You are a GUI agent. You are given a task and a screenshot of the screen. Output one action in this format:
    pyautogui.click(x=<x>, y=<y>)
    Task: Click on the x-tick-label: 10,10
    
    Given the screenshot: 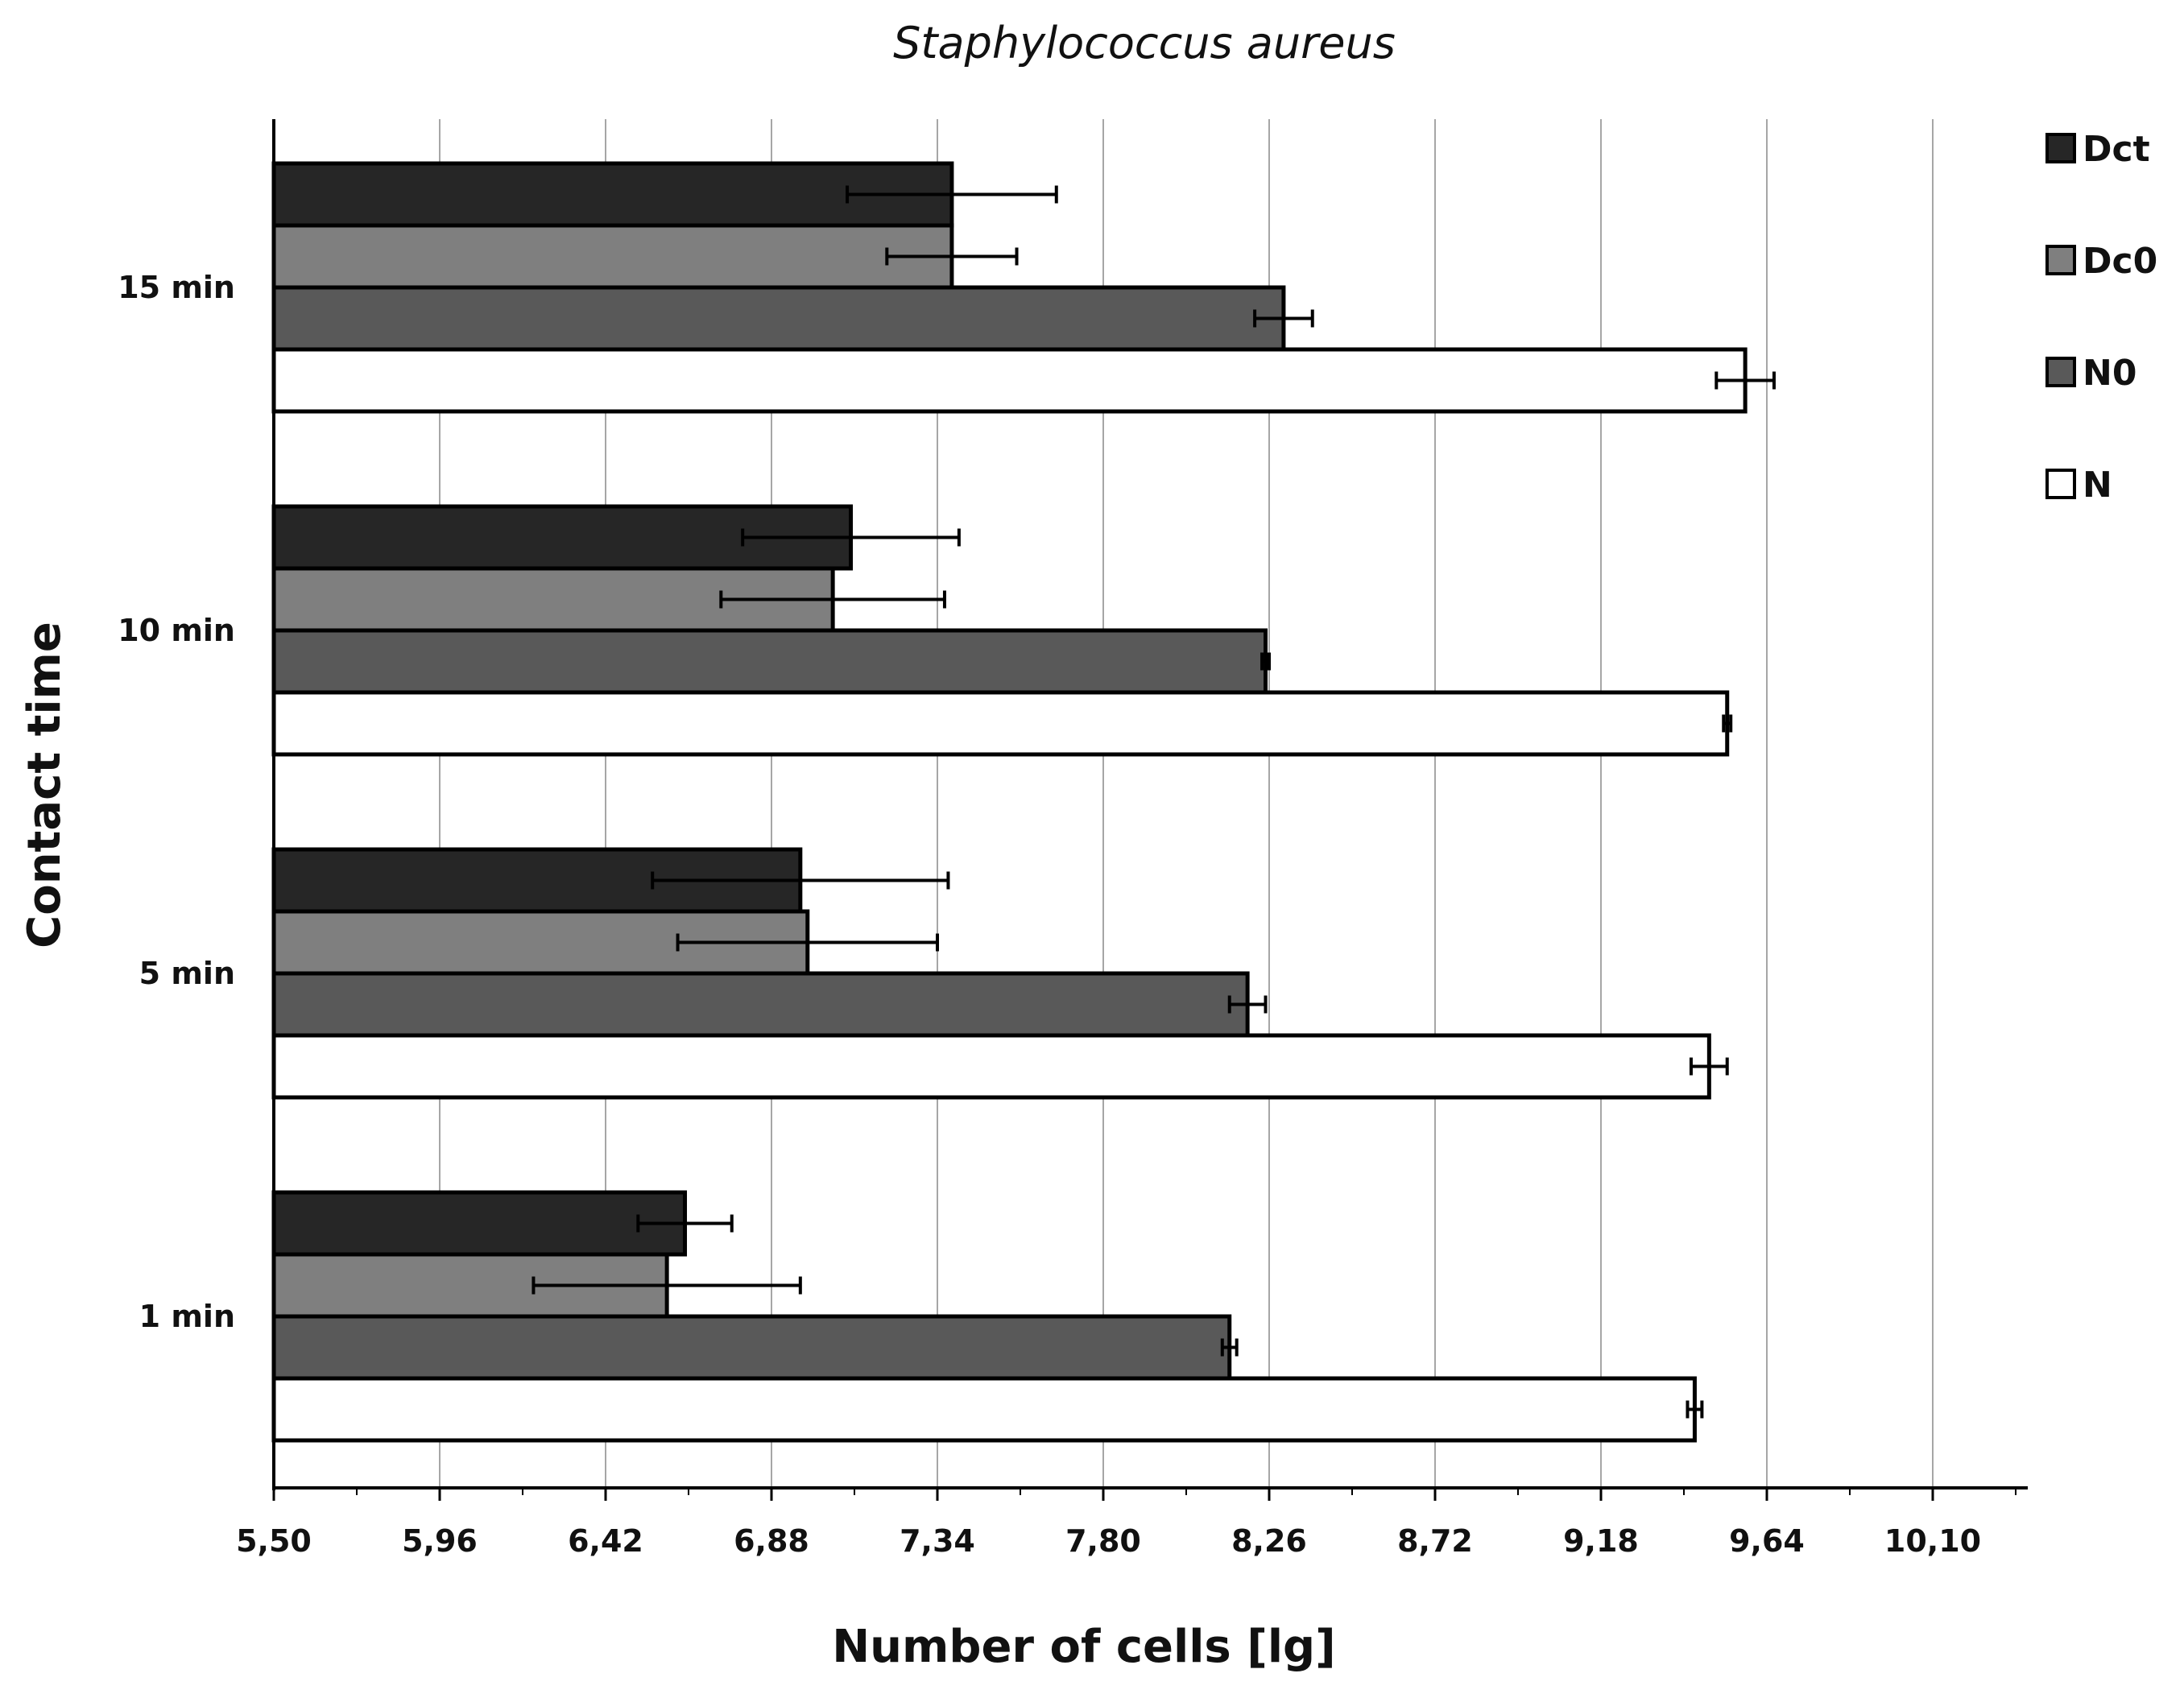 What is the action you would take?
    pyautogui.click(x=1932, y=1541)
    